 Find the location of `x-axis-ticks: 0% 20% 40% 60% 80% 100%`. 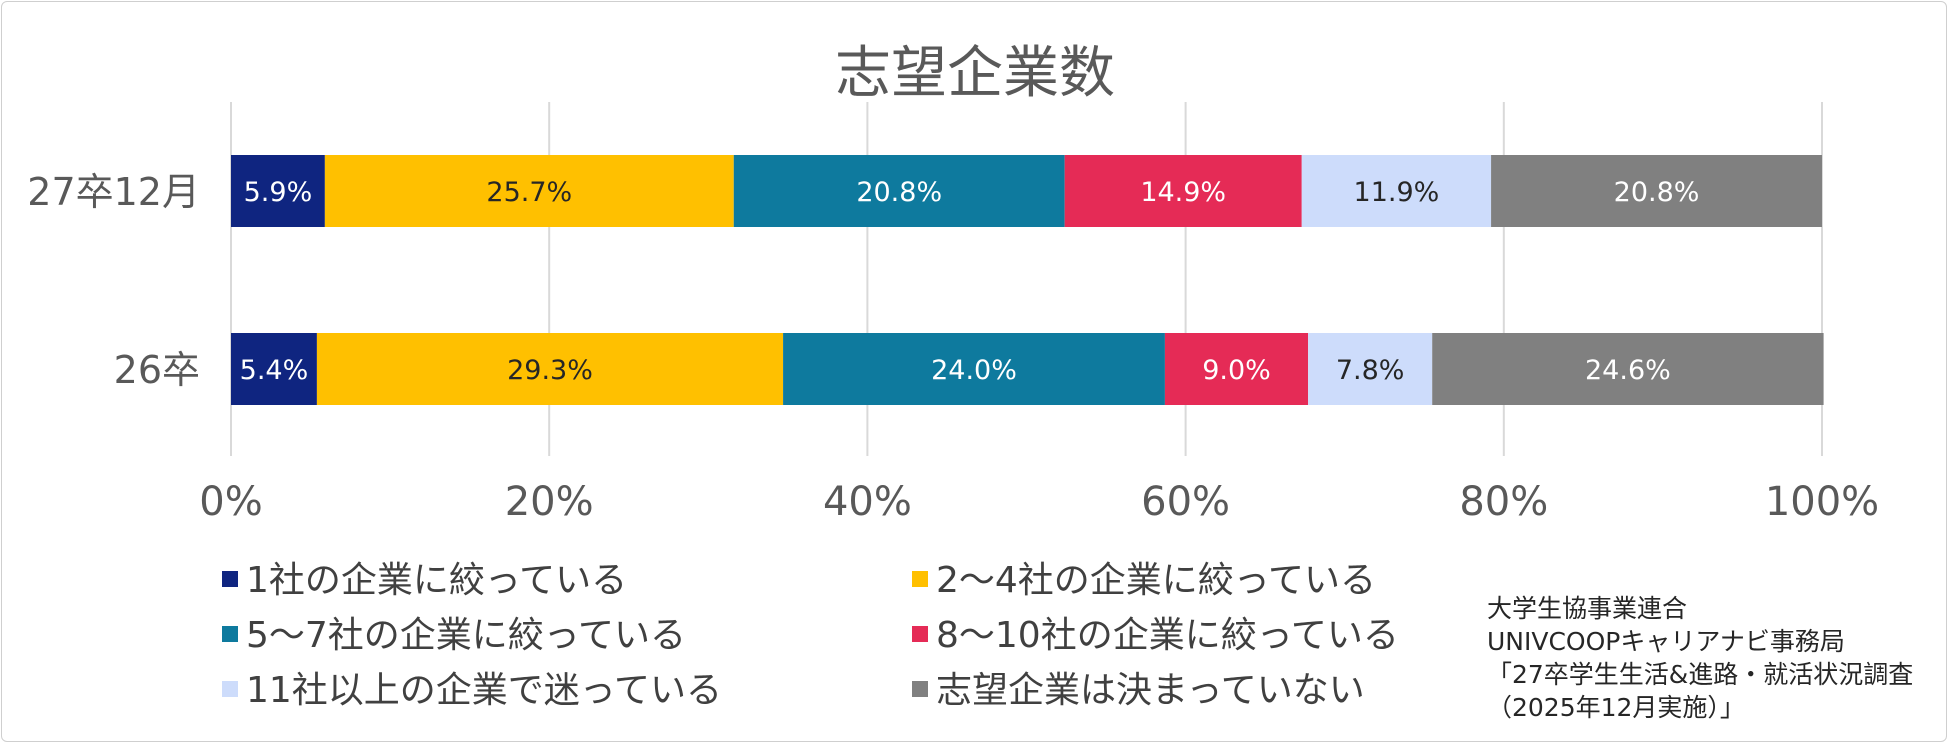

x-axis-ticks: 0% 20% 40% 60% 80% 100% is located at coordinates (1039, 502).